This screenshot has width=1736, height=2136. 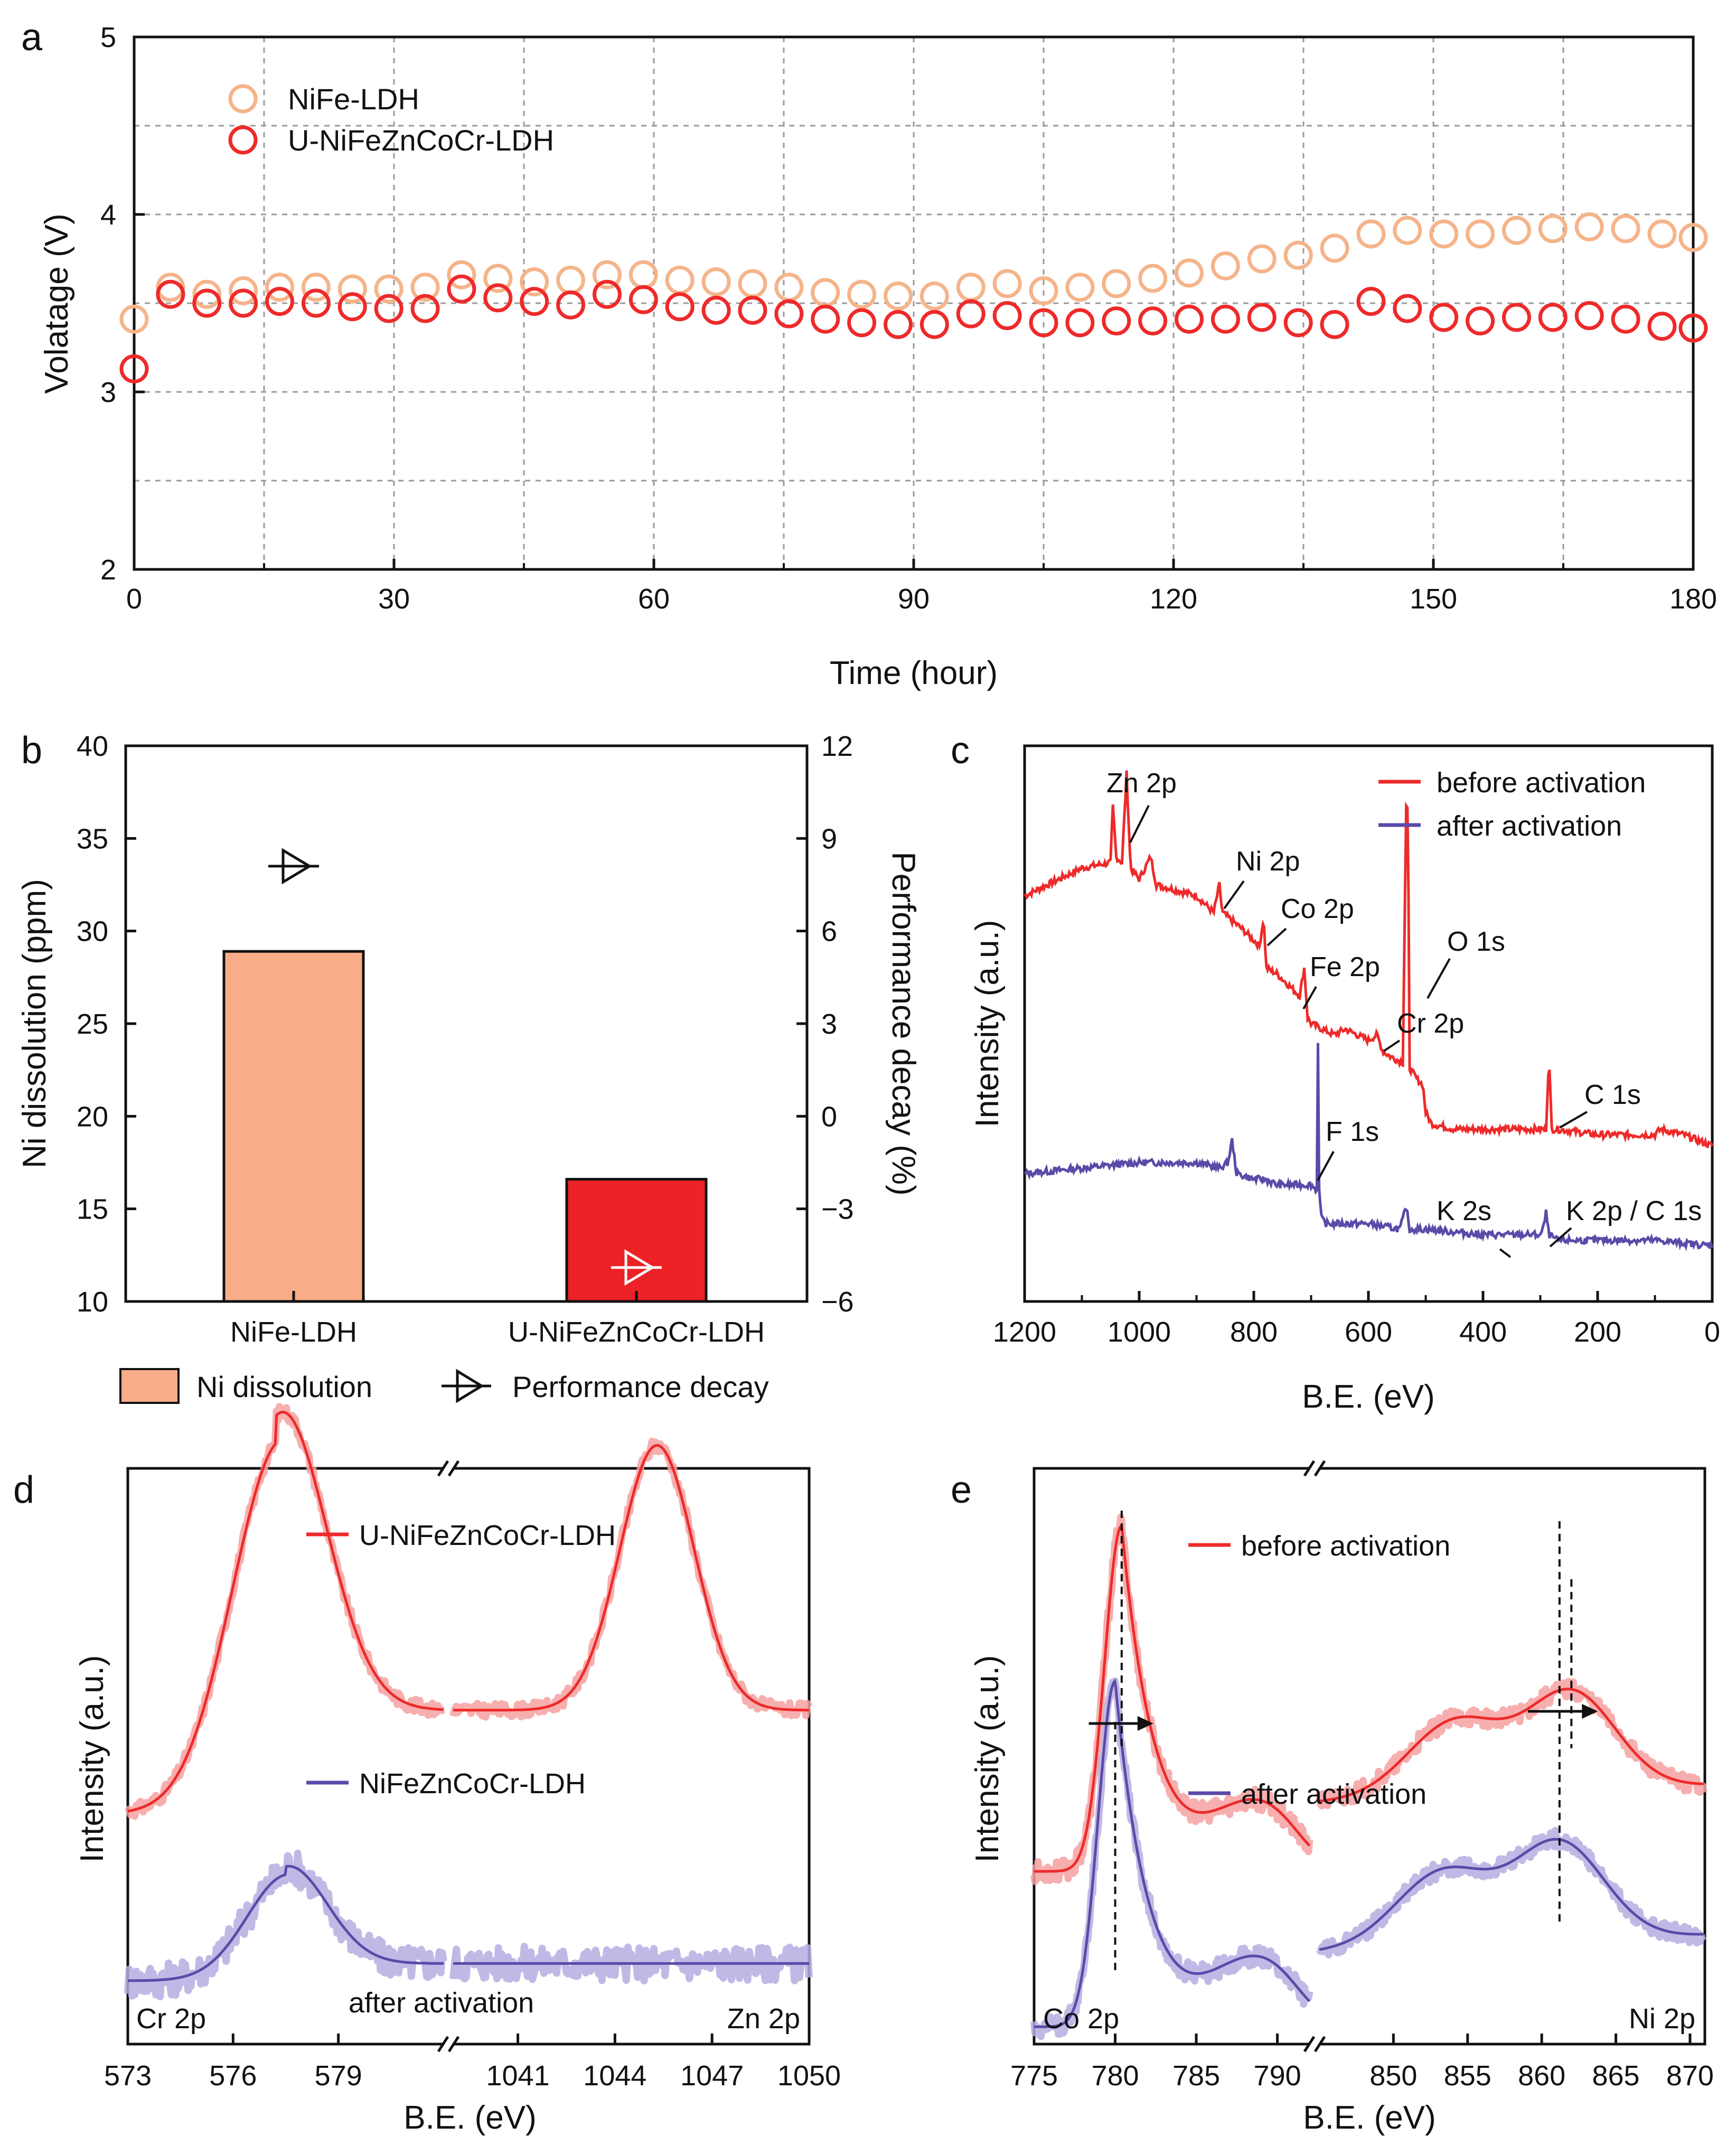 I want to click on co-shift-arrow-head, so click(x=1145, y=1724).